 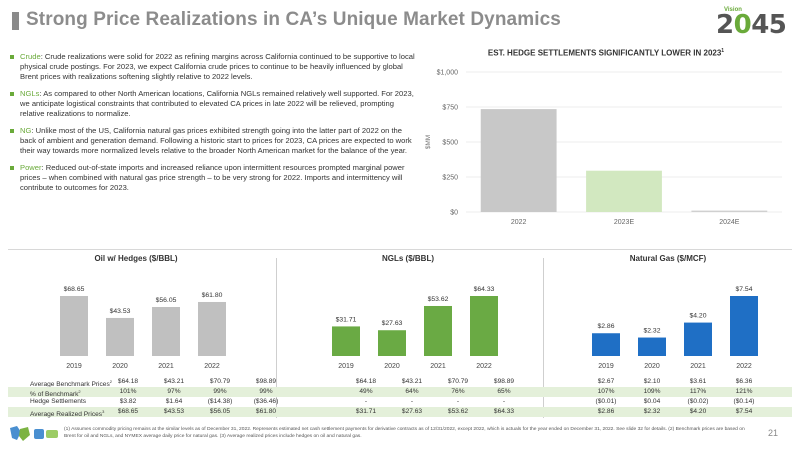 I want to click on table-cell: $6.36, so click(x=744, y=381).